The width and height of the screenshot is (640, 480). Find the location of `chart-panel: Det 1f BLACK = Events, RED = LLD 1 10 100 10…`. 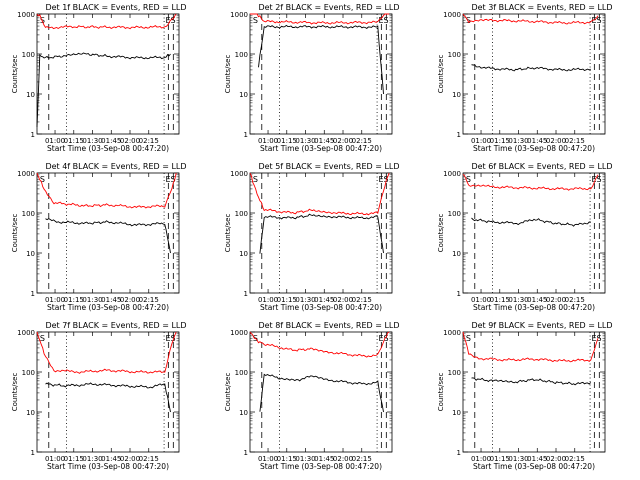

chart-panel: Det 1f BLACK = Events, RED = LLD 1 10 100 10… is located at coordinates (99, 78).